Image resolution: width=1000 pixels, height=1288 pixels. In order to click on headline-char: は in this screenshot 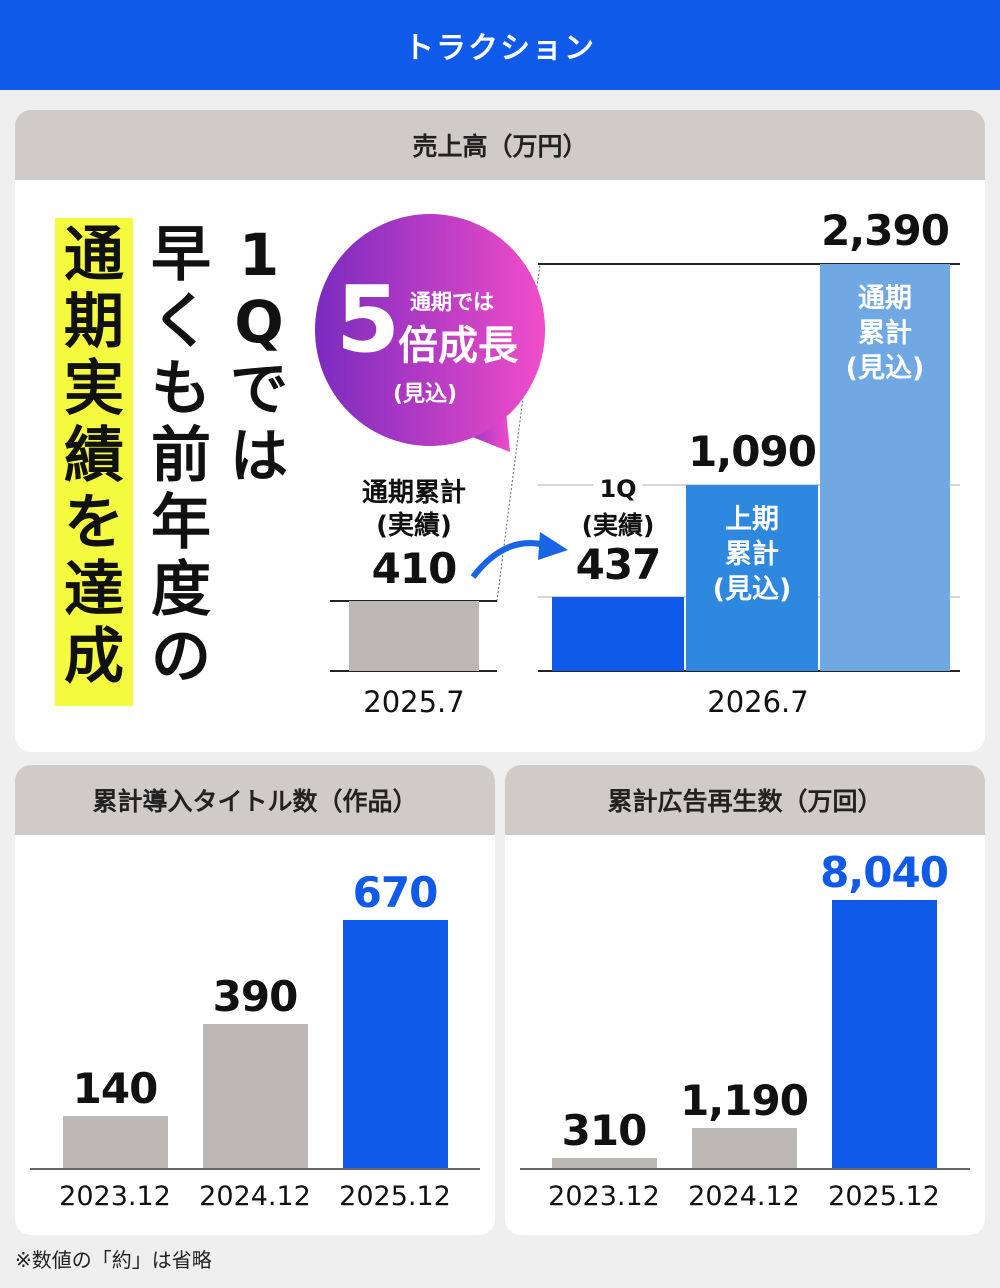, I will do `click(258, 456)`.